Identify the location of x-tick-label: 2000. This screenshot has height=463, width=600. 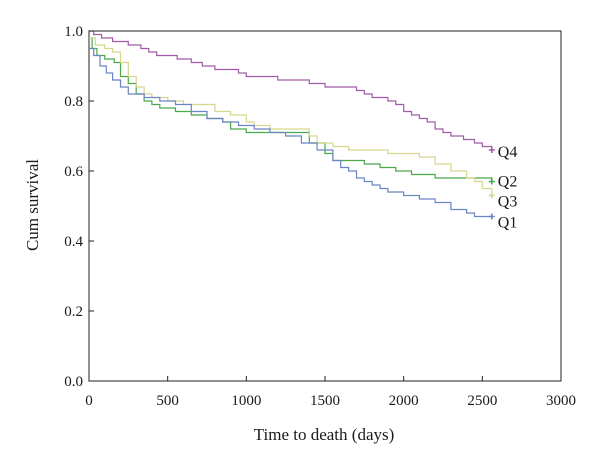
(404, 401).